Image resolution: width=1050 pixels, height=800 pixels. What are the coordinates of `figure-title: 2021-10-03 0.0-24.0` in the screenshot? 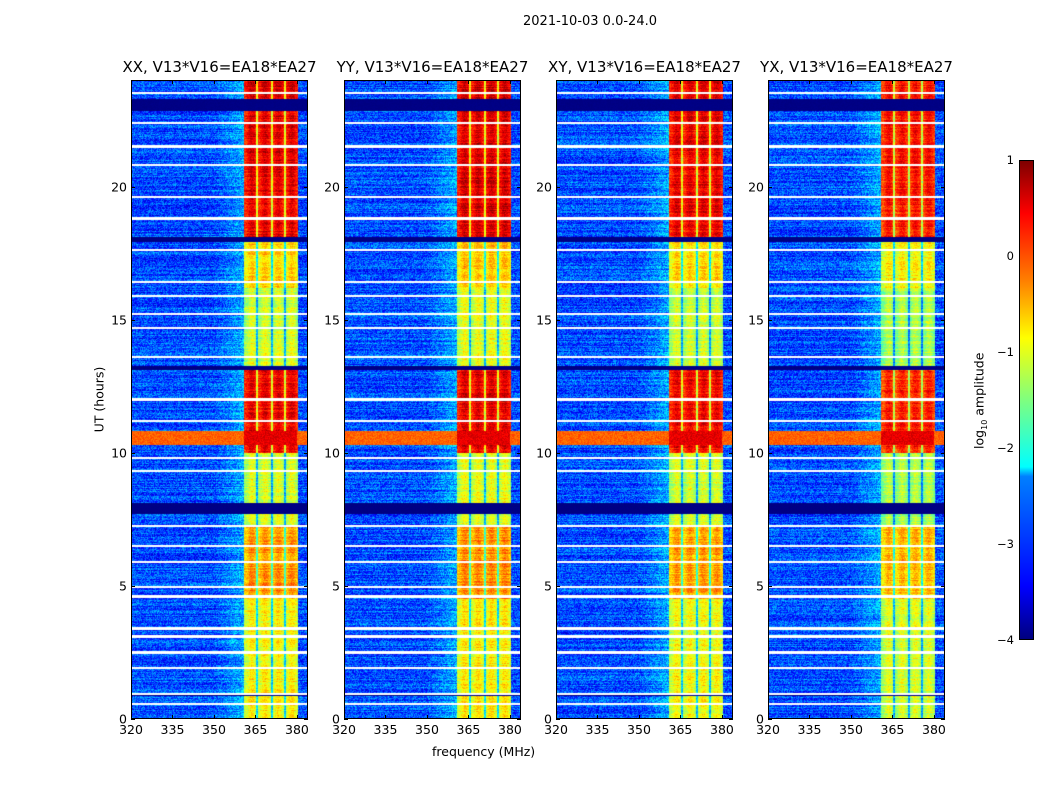 It's located at (590, 21).